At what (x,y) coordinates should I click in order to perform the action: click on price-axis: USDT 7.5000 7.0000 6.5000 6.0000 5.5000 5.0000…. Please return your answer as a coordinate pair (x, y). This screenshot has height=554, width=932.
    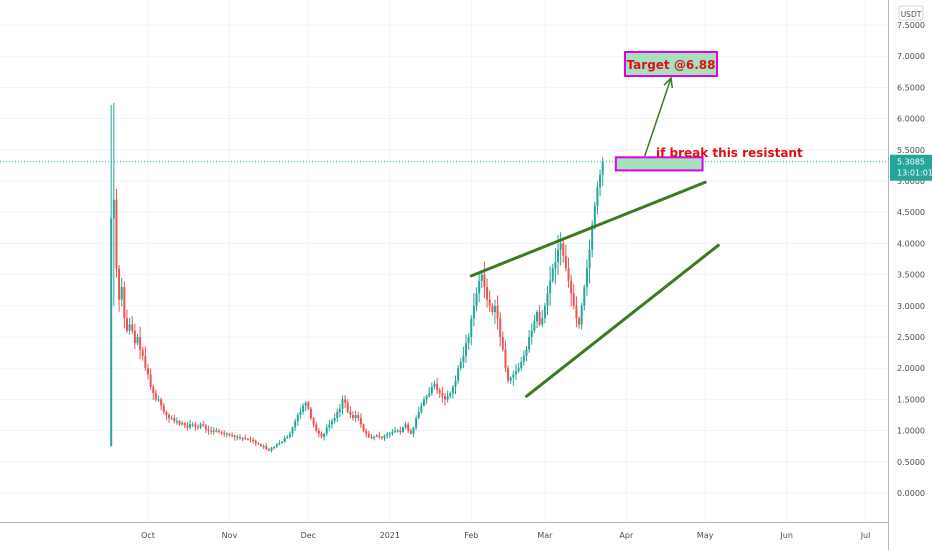
    Looking at the image, I should click on (907, 275).